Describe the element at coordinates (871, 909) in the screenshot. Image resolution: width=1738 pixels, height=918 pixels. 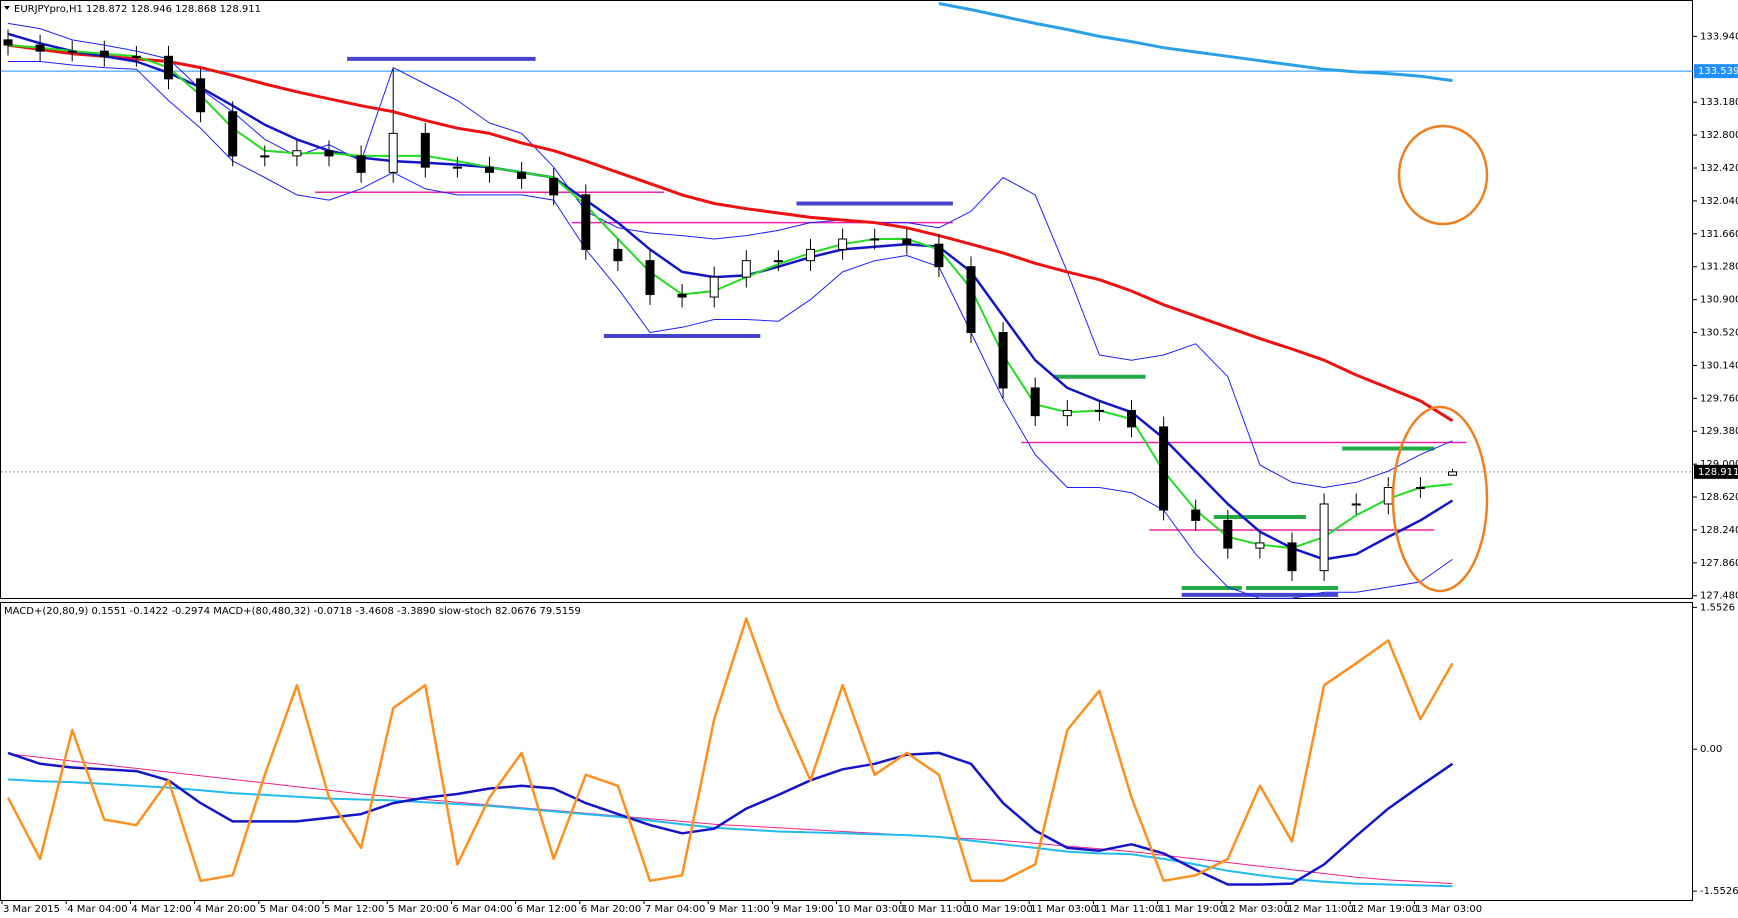
I see `x-tick-label: 10 Mar 03:00` at that location.